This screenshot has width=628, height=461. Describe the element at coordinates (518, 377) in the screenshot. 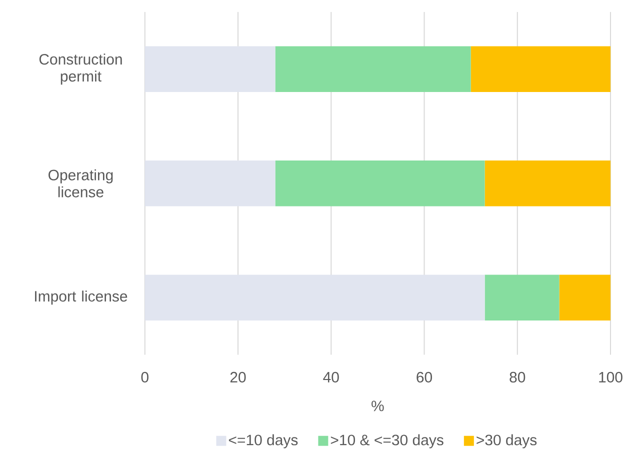

I see `x-tick-label: 80` at that location.